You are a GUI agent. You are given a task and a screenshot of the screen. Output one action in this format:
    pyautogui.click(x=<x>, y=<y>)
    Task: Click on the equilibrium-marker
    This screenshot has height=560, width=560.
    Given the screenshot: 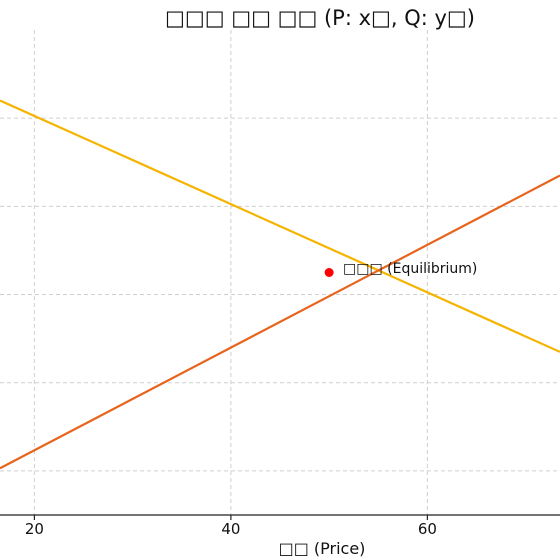 What is the action you would take?
    pyautogui.click(x=329, y=272)
    